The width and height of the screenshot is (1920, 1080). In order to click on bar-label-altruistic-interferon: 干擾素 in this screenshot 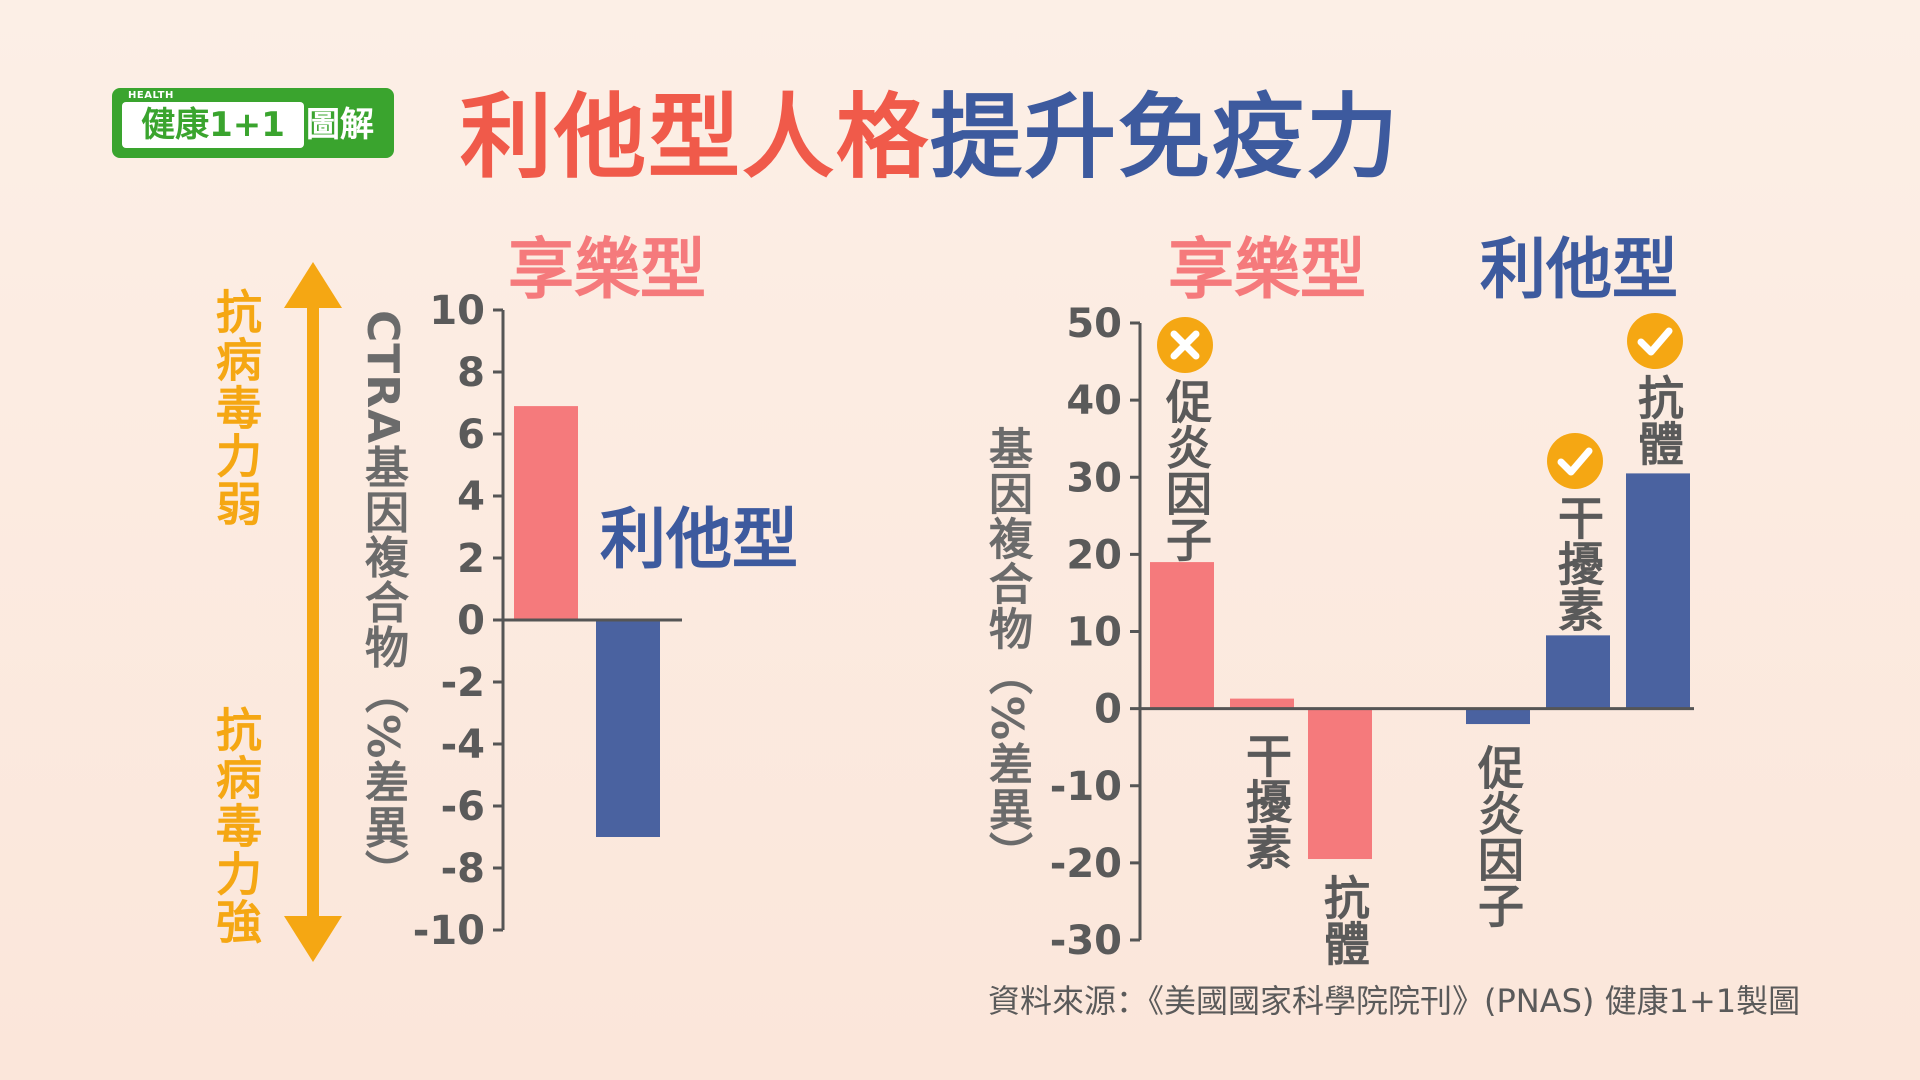, I will do `click(1578, 563)`.